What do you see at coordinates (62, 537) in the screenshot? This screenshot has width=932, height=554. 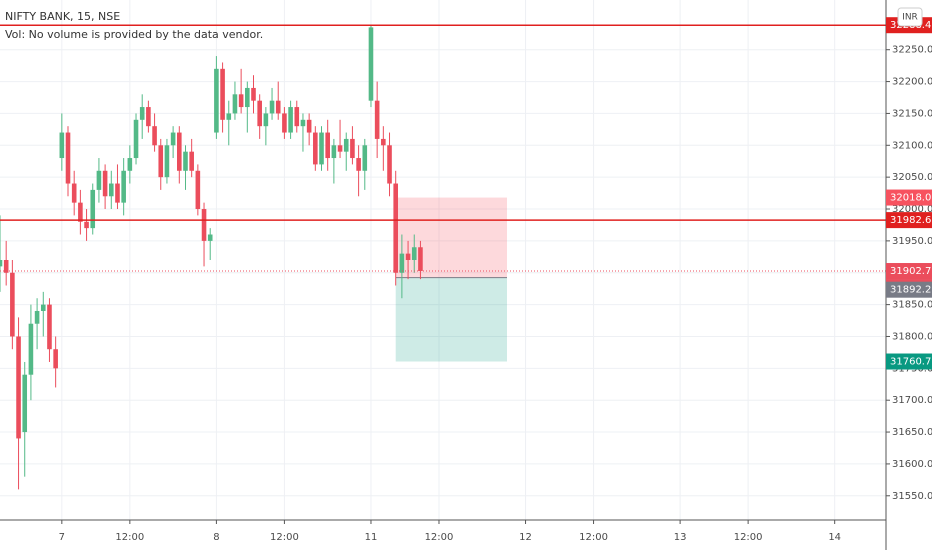 I see `x-tick-label: 7` at bounding box center [62, 537].